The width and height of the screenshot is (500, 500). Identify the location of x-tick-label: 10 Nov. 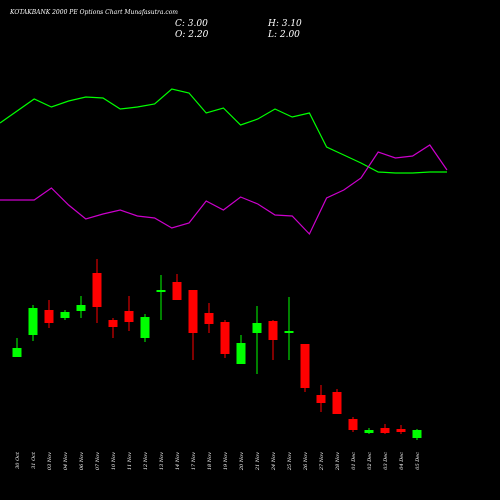
(114, 461).